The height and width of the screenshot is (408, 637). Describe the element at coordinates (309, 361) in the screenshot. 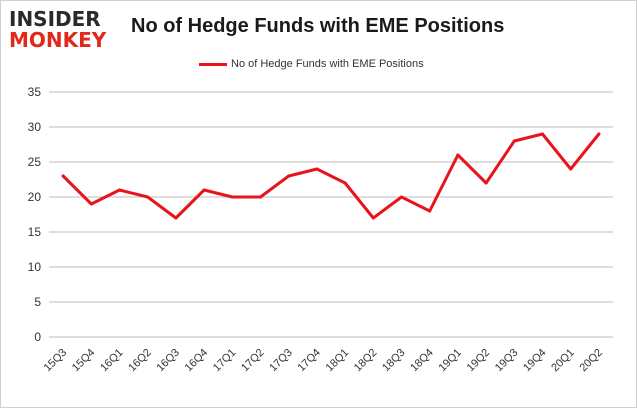

I see `x-tick-label: 17Q4` at that location.